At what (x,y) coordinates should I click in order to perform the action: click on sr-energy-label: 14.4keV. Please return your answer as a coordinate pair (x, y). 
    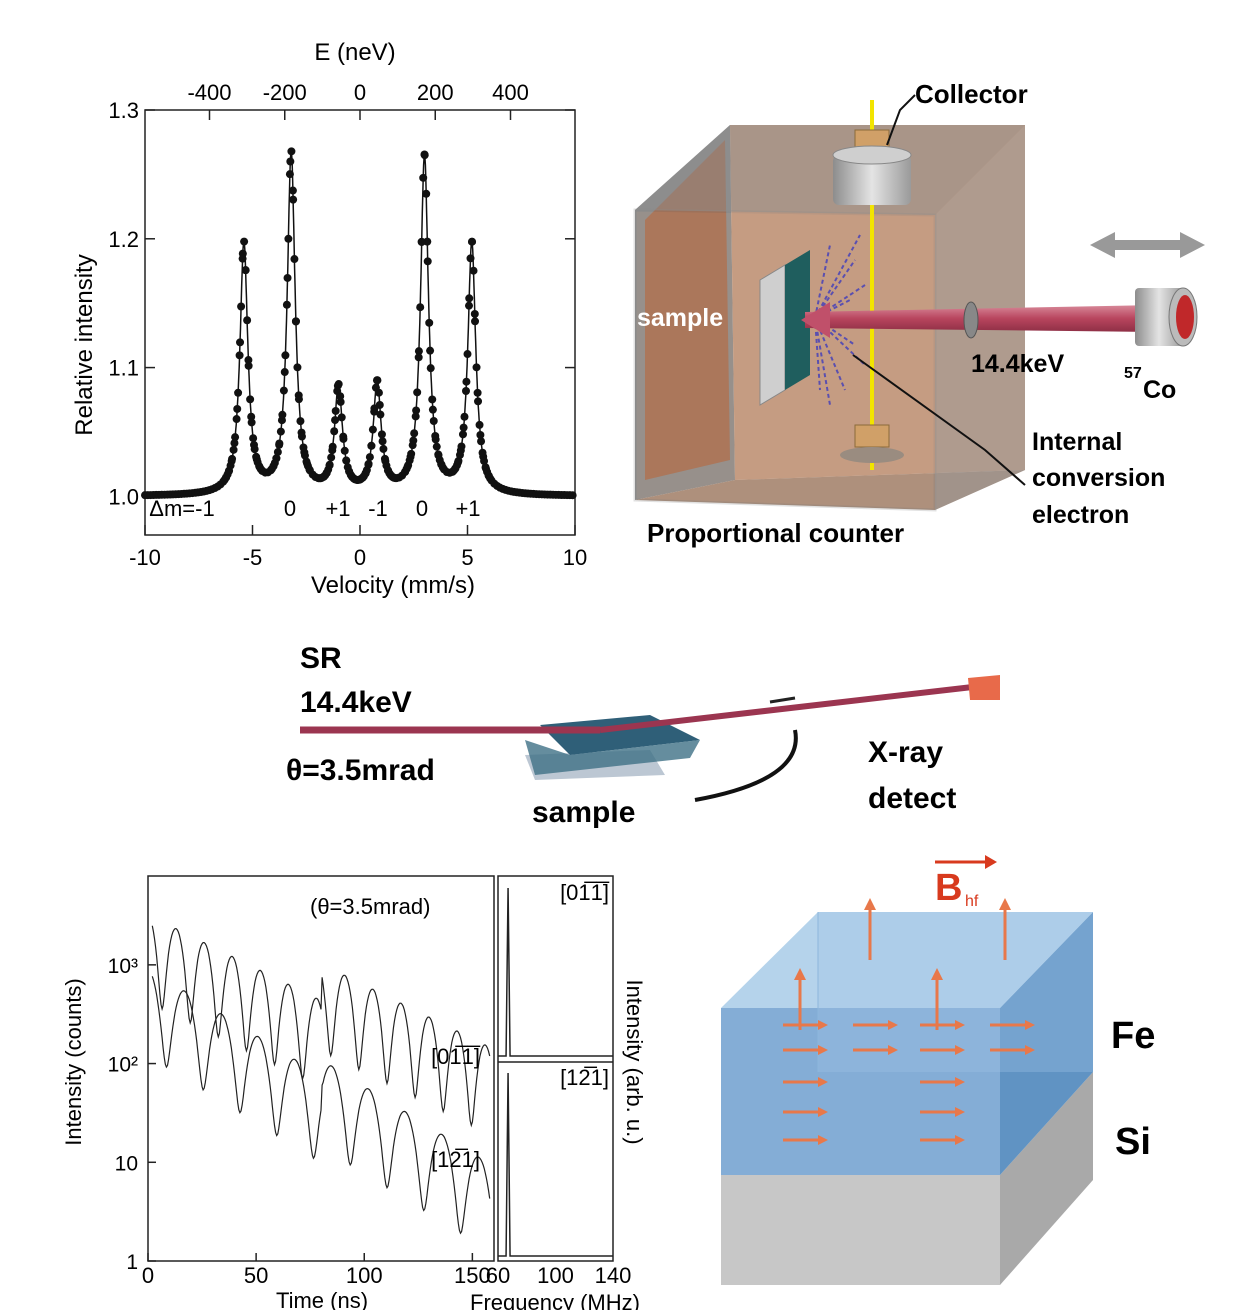
    Looking at the image, I should click on (356, 702).